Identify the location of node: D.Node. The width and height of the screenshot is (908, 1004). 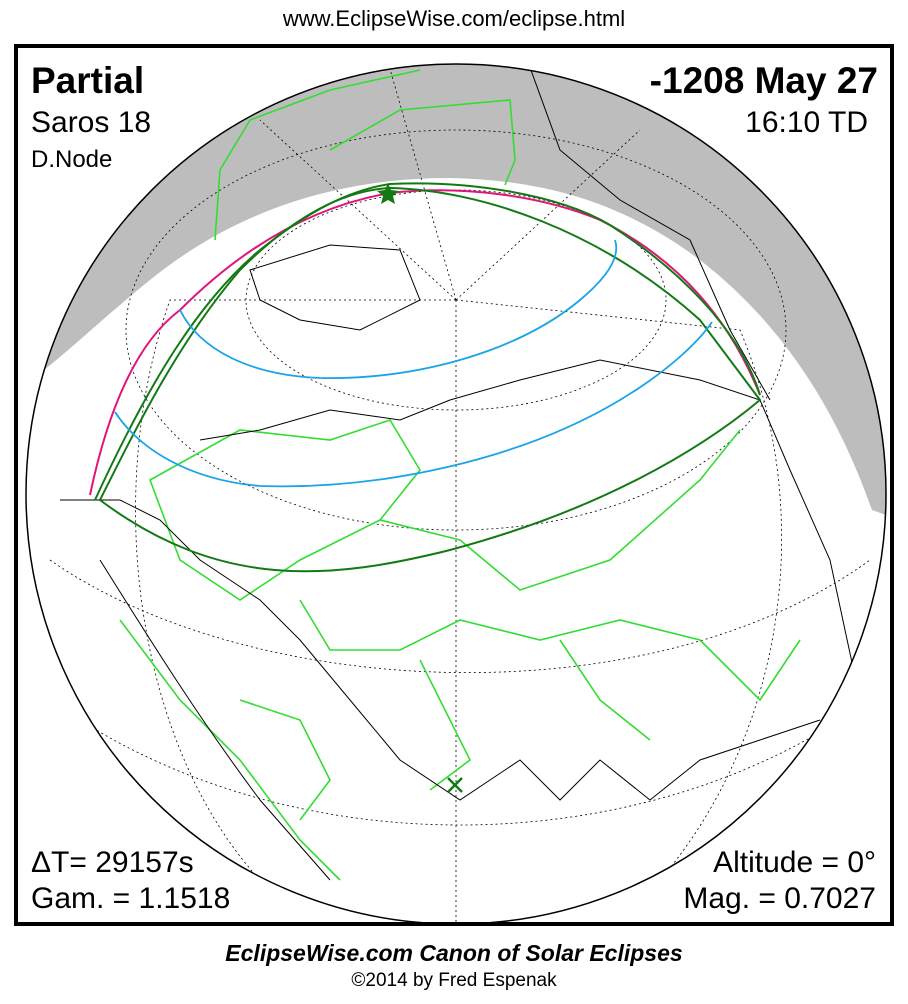
(72, 159).